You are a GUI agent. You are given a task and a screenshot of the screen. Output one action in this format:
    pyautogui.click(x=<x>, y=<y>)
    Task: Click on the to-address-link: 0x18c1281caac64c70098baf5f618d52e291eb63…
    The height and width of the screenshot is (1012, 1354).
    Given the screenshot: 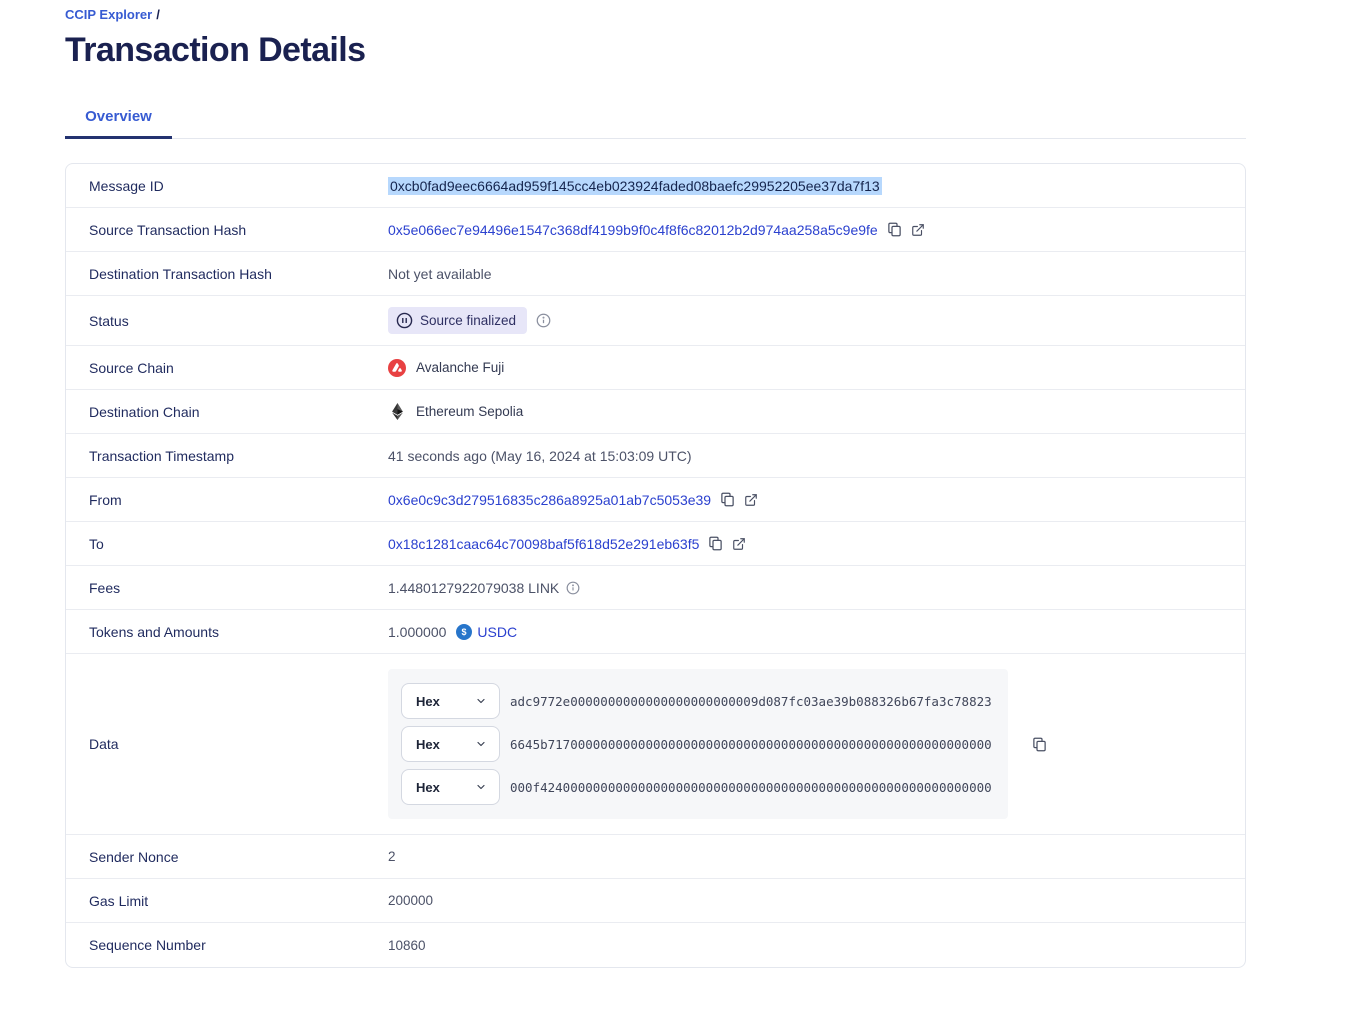 What is the action you would take?
    pyautogui.click(x=544, y=543)
    